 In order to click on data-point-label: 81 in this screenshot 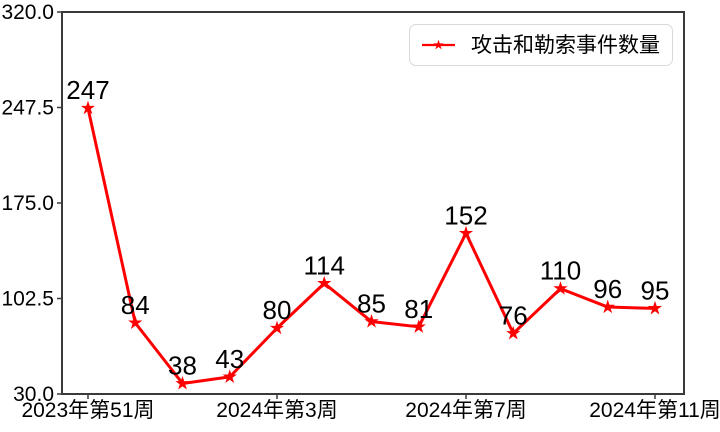, I will do `click(418, 309)`.